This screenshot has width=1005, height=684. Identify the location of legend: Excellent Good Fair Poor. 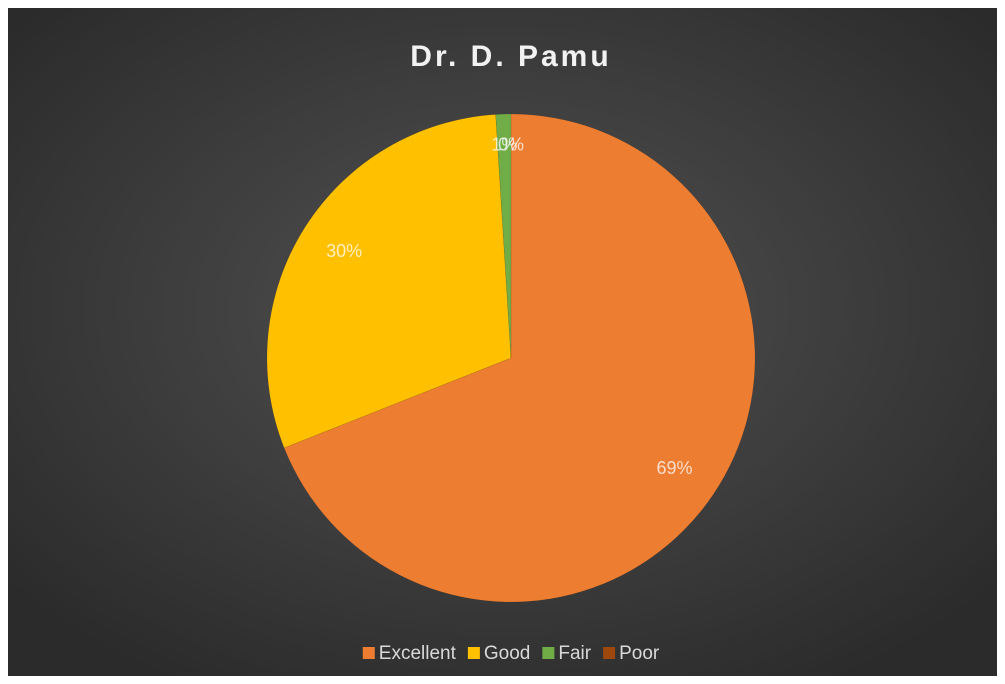
(511, 653).